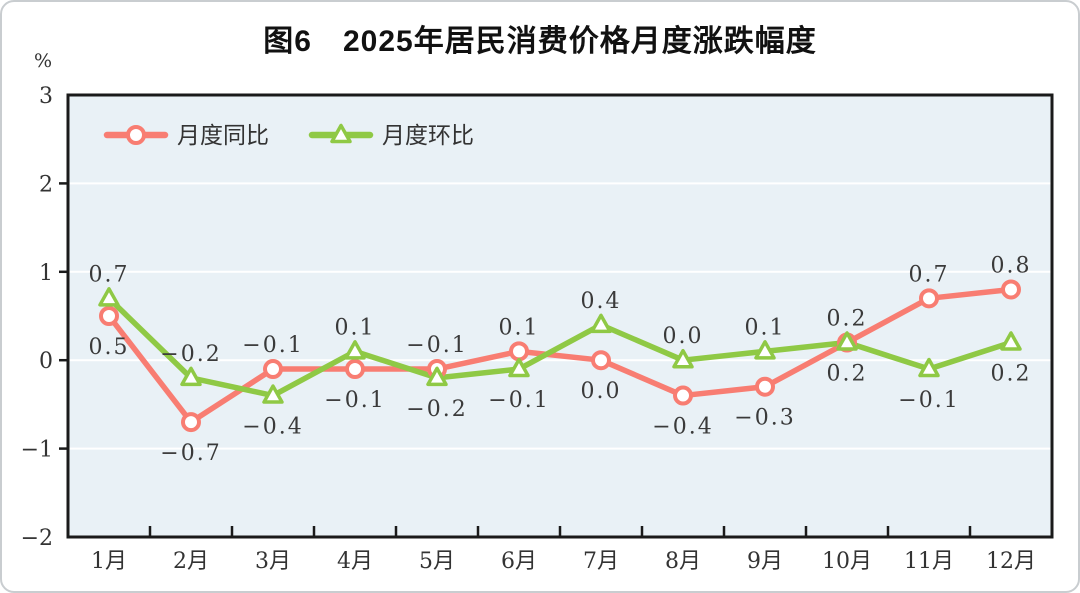 The width and height of the screenshot is (1080, 593). Describe the element at coordinates (929, 561) in the screenshot. I see `x-axis-tick-label: 11月` at that location.